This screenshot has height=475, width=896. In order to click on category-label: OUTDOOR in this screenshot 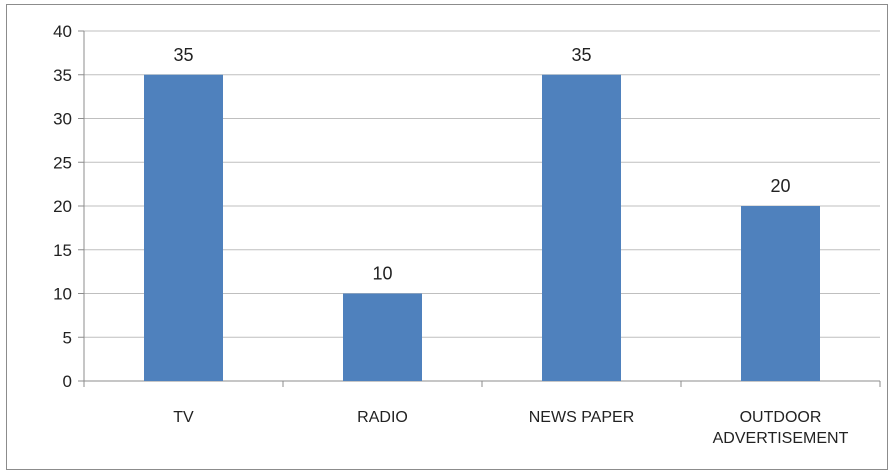, I will do `click(781, 417)`.